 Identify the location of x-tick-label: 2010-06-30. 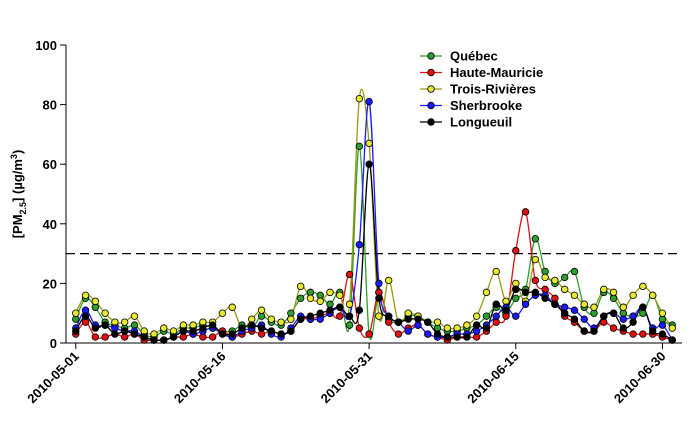
(640, 378).